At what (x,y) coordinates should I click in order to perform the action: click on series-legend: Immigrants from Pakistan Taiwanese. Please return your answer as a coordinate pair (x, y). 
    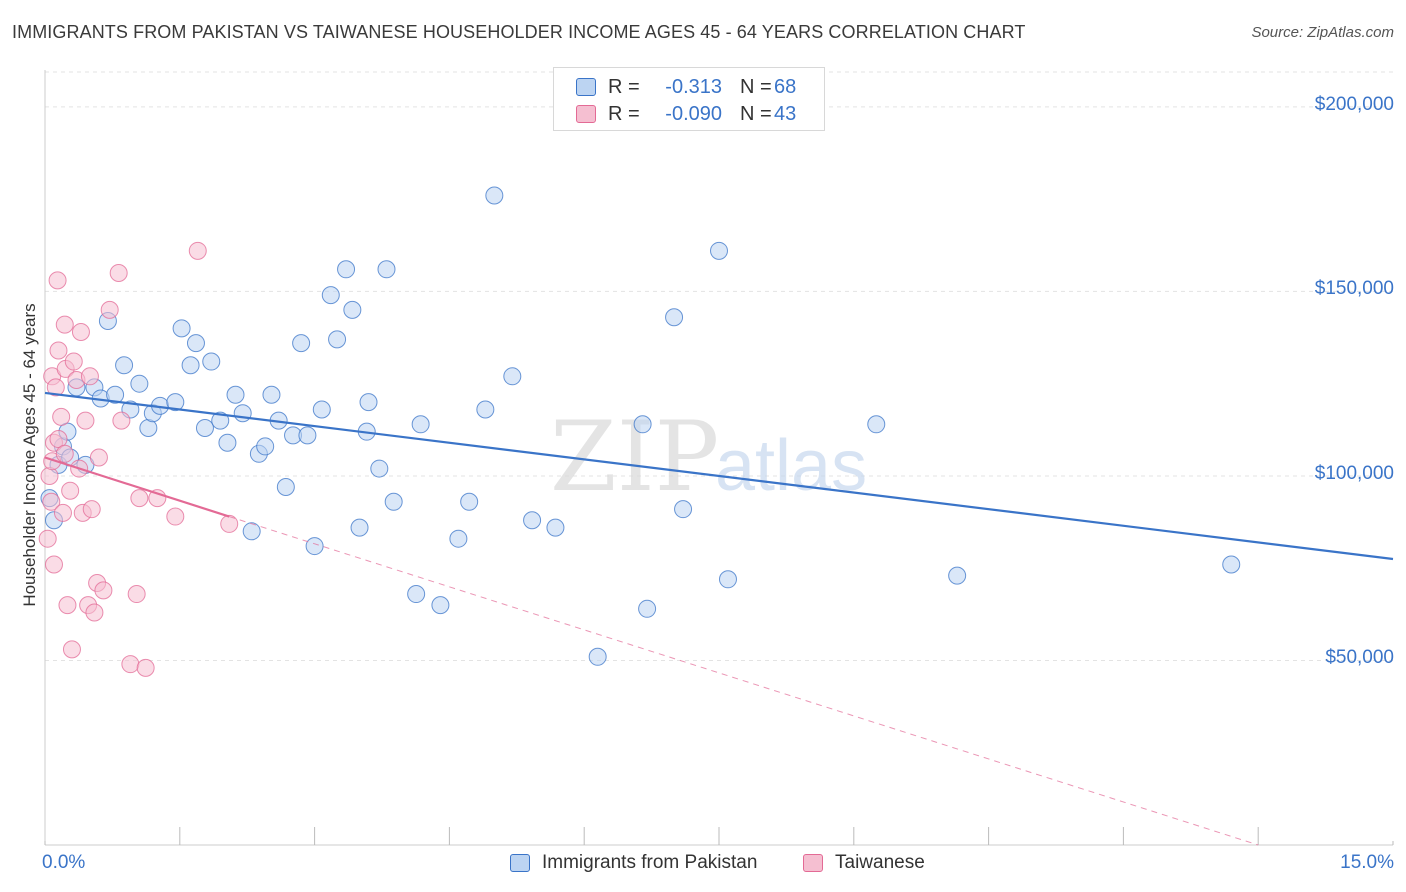
    Looking at the image, I should click on (703, 865).